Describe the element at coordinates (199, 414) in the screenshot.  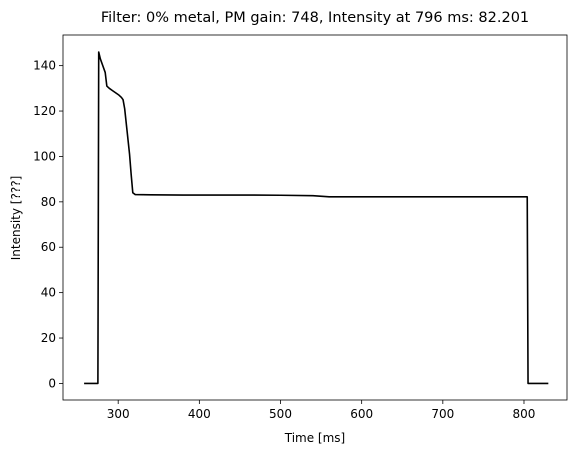
I see `x-tick-label: 400` at that location.